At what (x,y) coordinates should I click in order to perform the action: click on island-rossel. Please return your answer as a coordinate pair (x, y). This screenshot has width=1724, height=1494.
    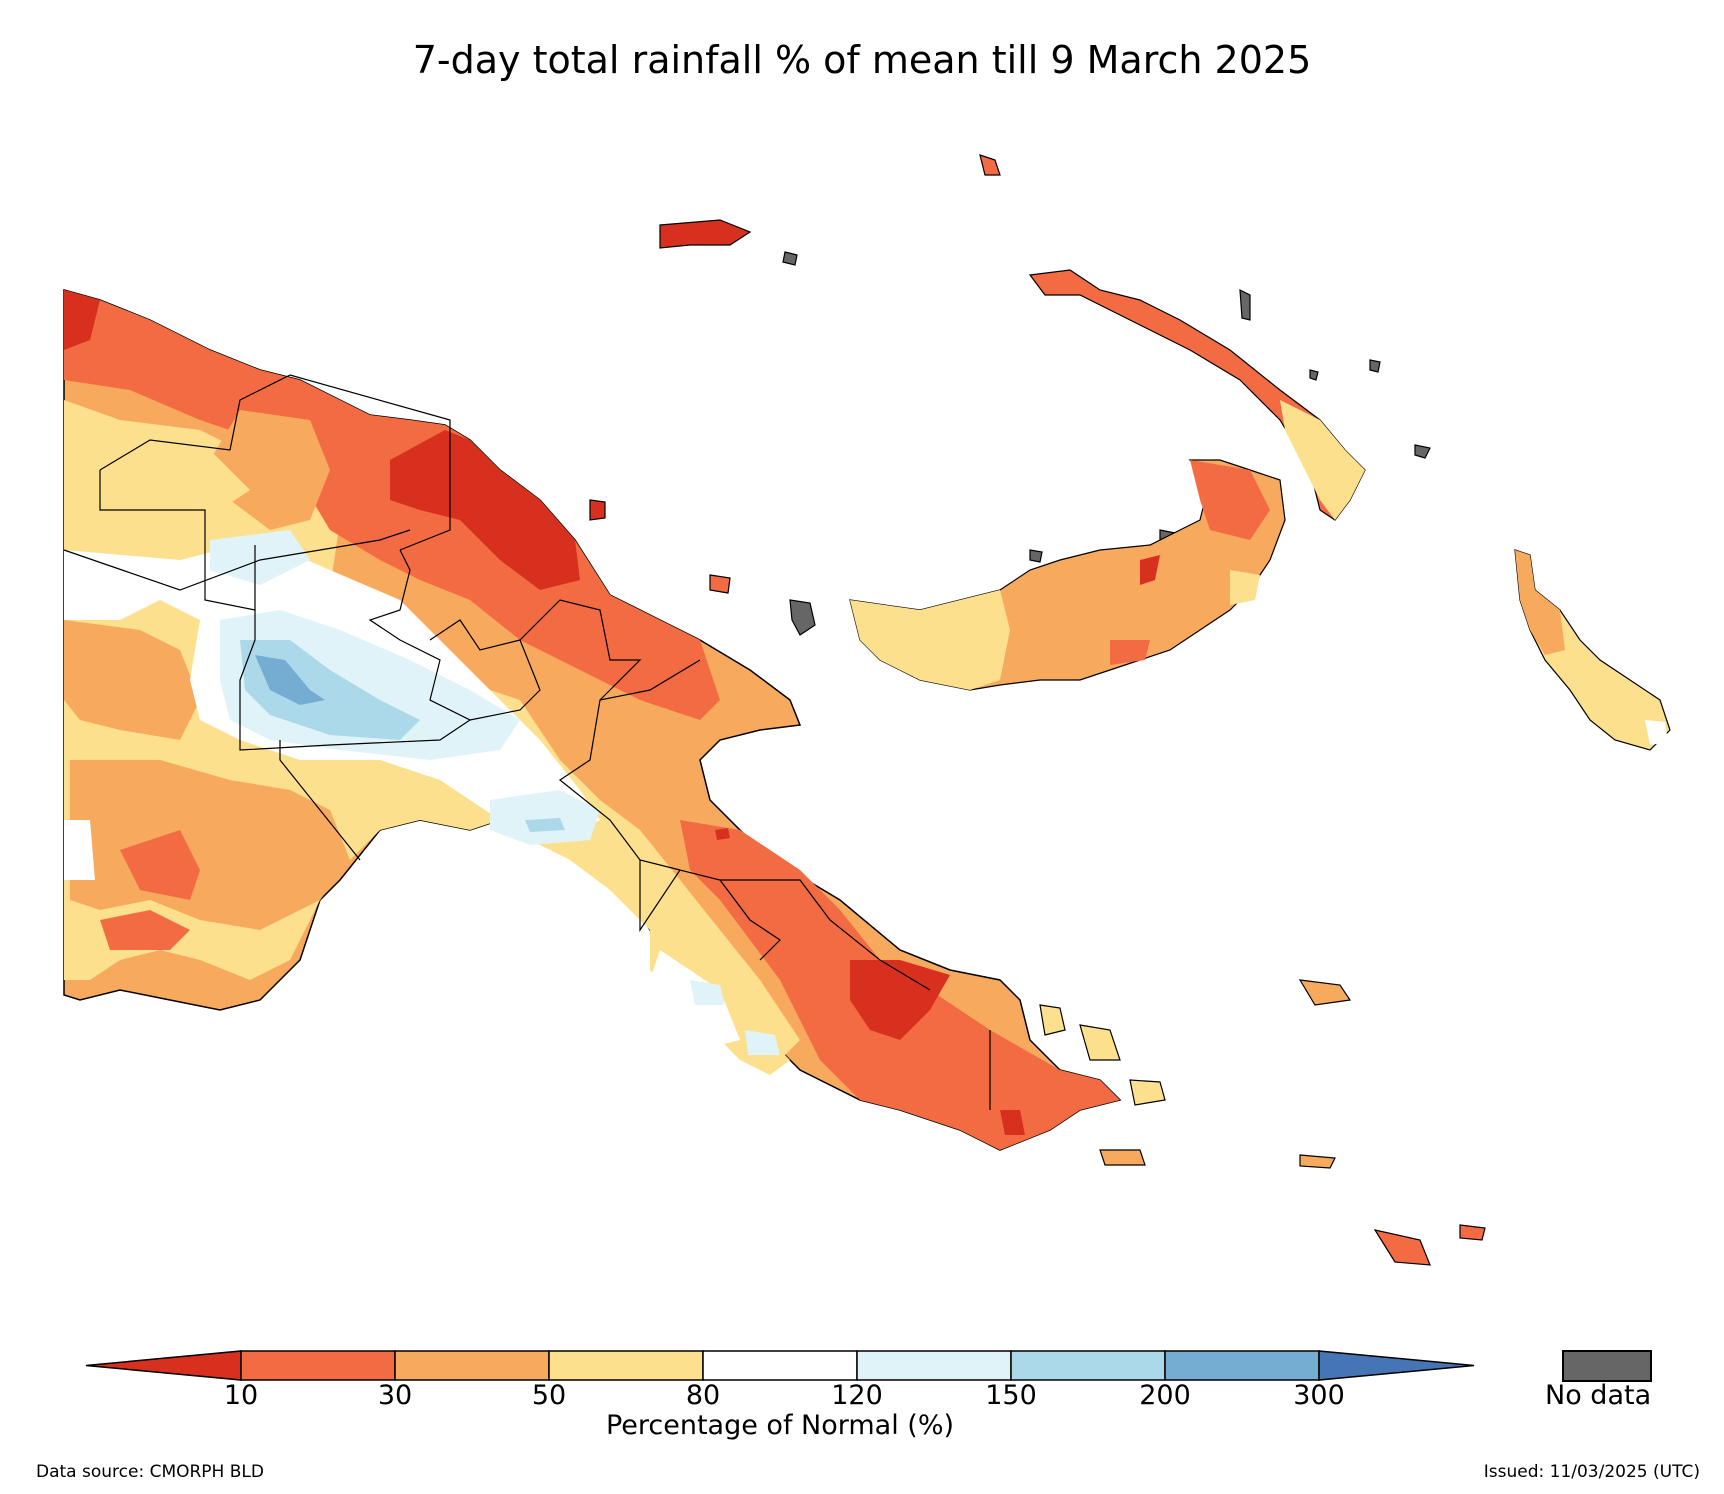
    Looking at the image, I should click on (1472, 1232).